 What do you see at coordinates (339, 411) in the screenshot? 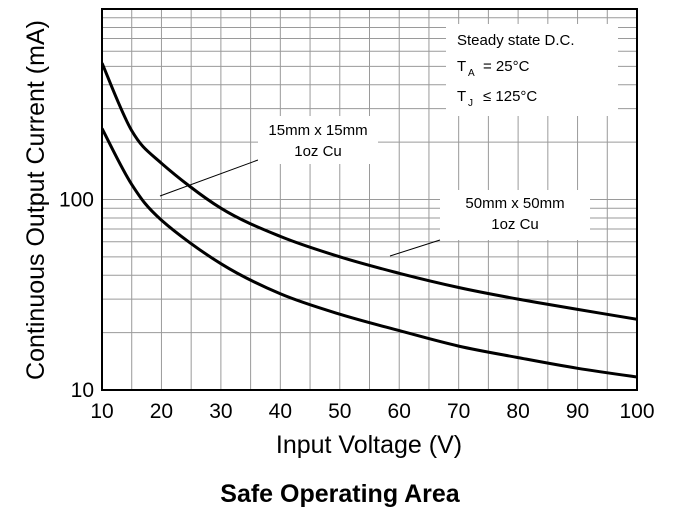
I see `x-tick-label: 50` at bounding box center [339, 411].